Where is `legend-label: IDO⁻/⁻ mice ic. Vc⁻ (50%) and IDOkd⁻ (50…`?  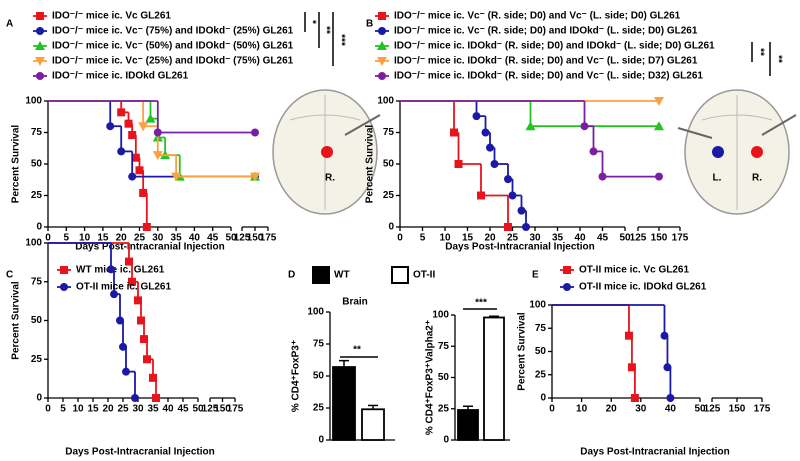
legend-label: IDO⁻/⁻ mice ic. Vc⁻ (50%) and IDOkd⁻ (50… is located at coordinates (173, 46).